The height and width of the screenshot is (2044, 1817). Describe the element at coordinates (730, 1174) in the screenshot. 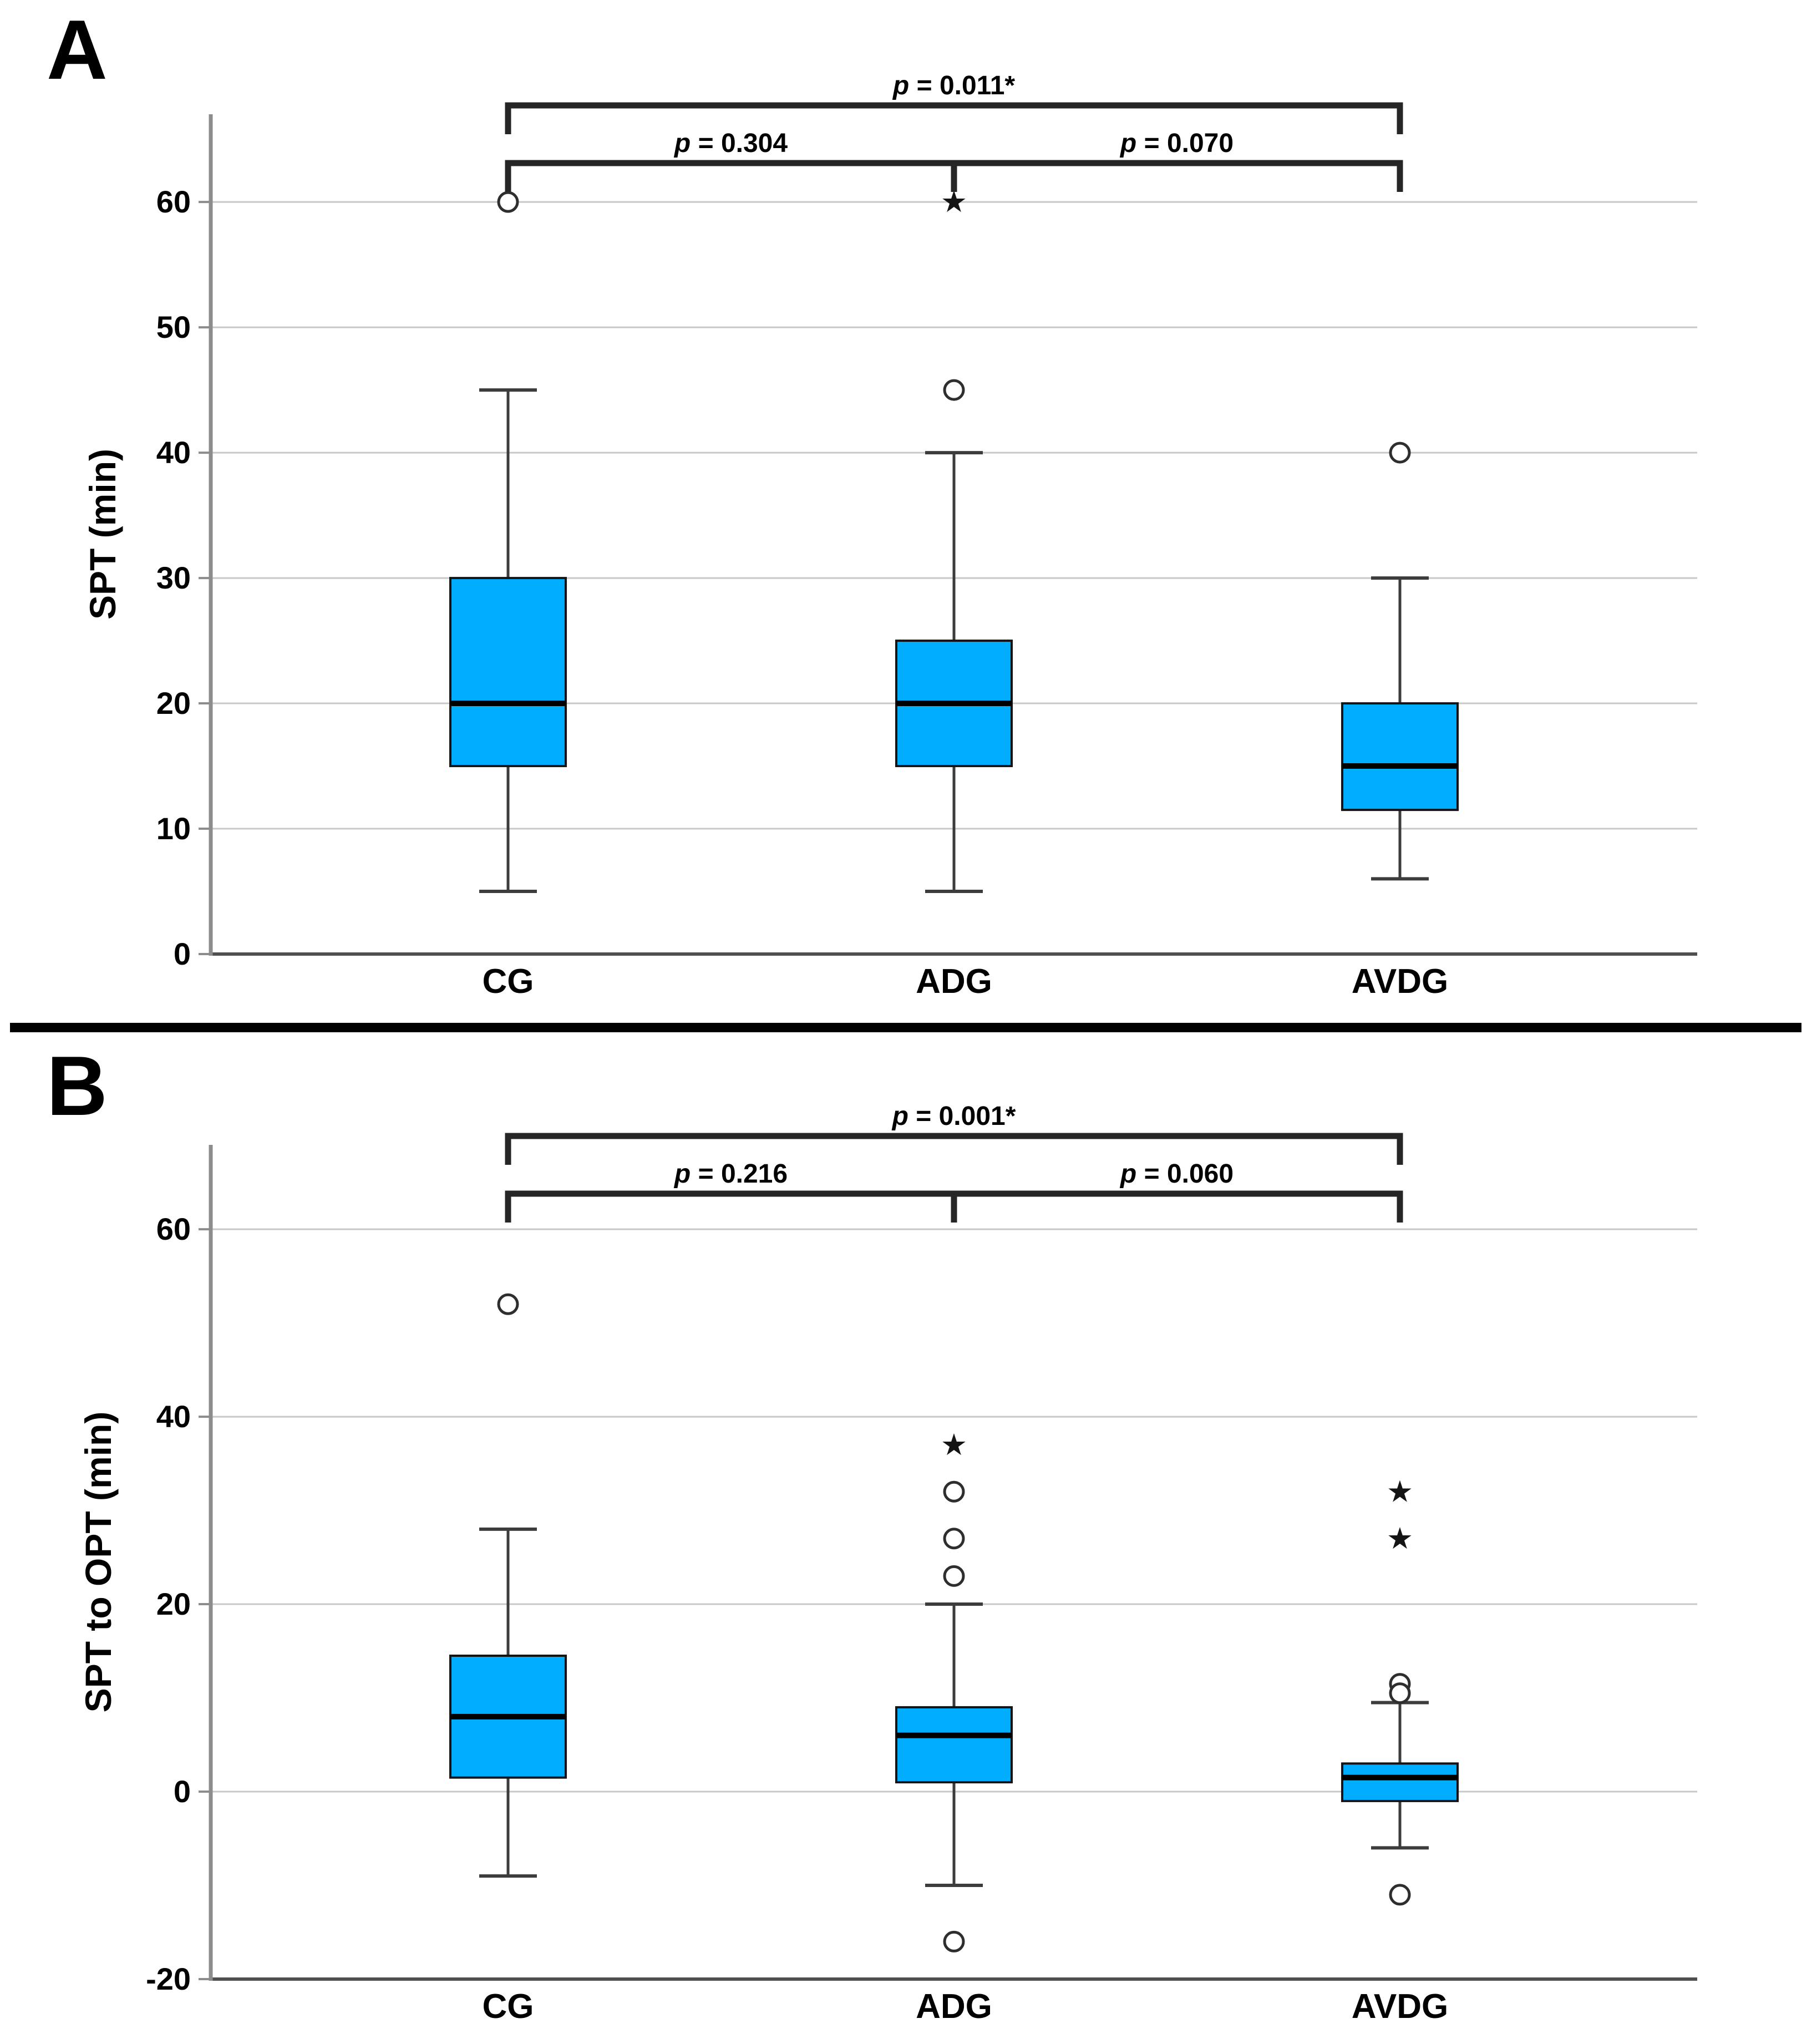

I see `p-value-label: p = 0.216` at that location.